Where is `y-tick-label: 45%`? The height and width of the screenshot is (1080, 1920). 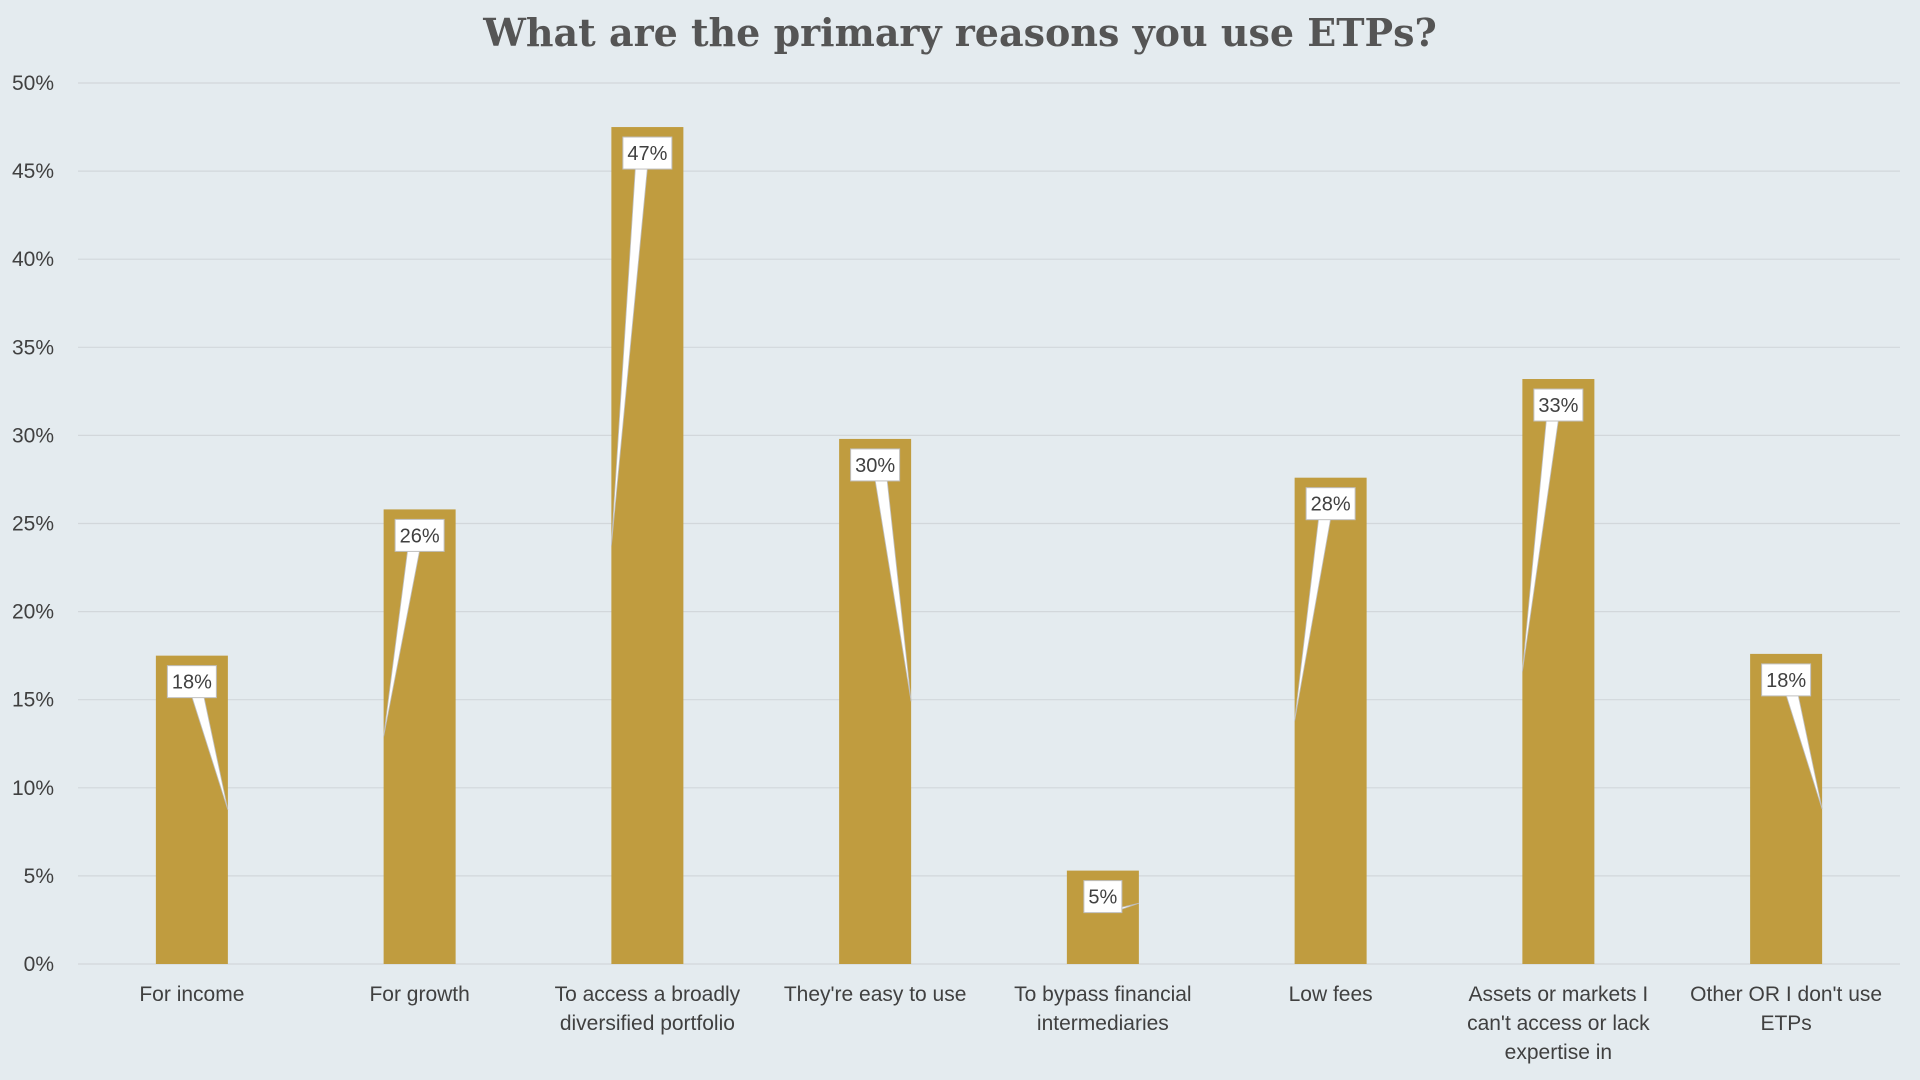 y-tick-label: 45% is located at coordinates (33, 171).